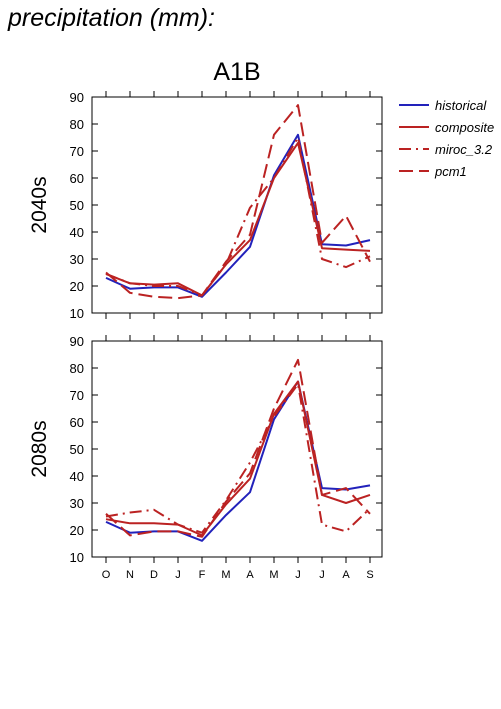 The image size is (501, 709). I want to click on row-label-2080s: 2080s, so click(39, 448).